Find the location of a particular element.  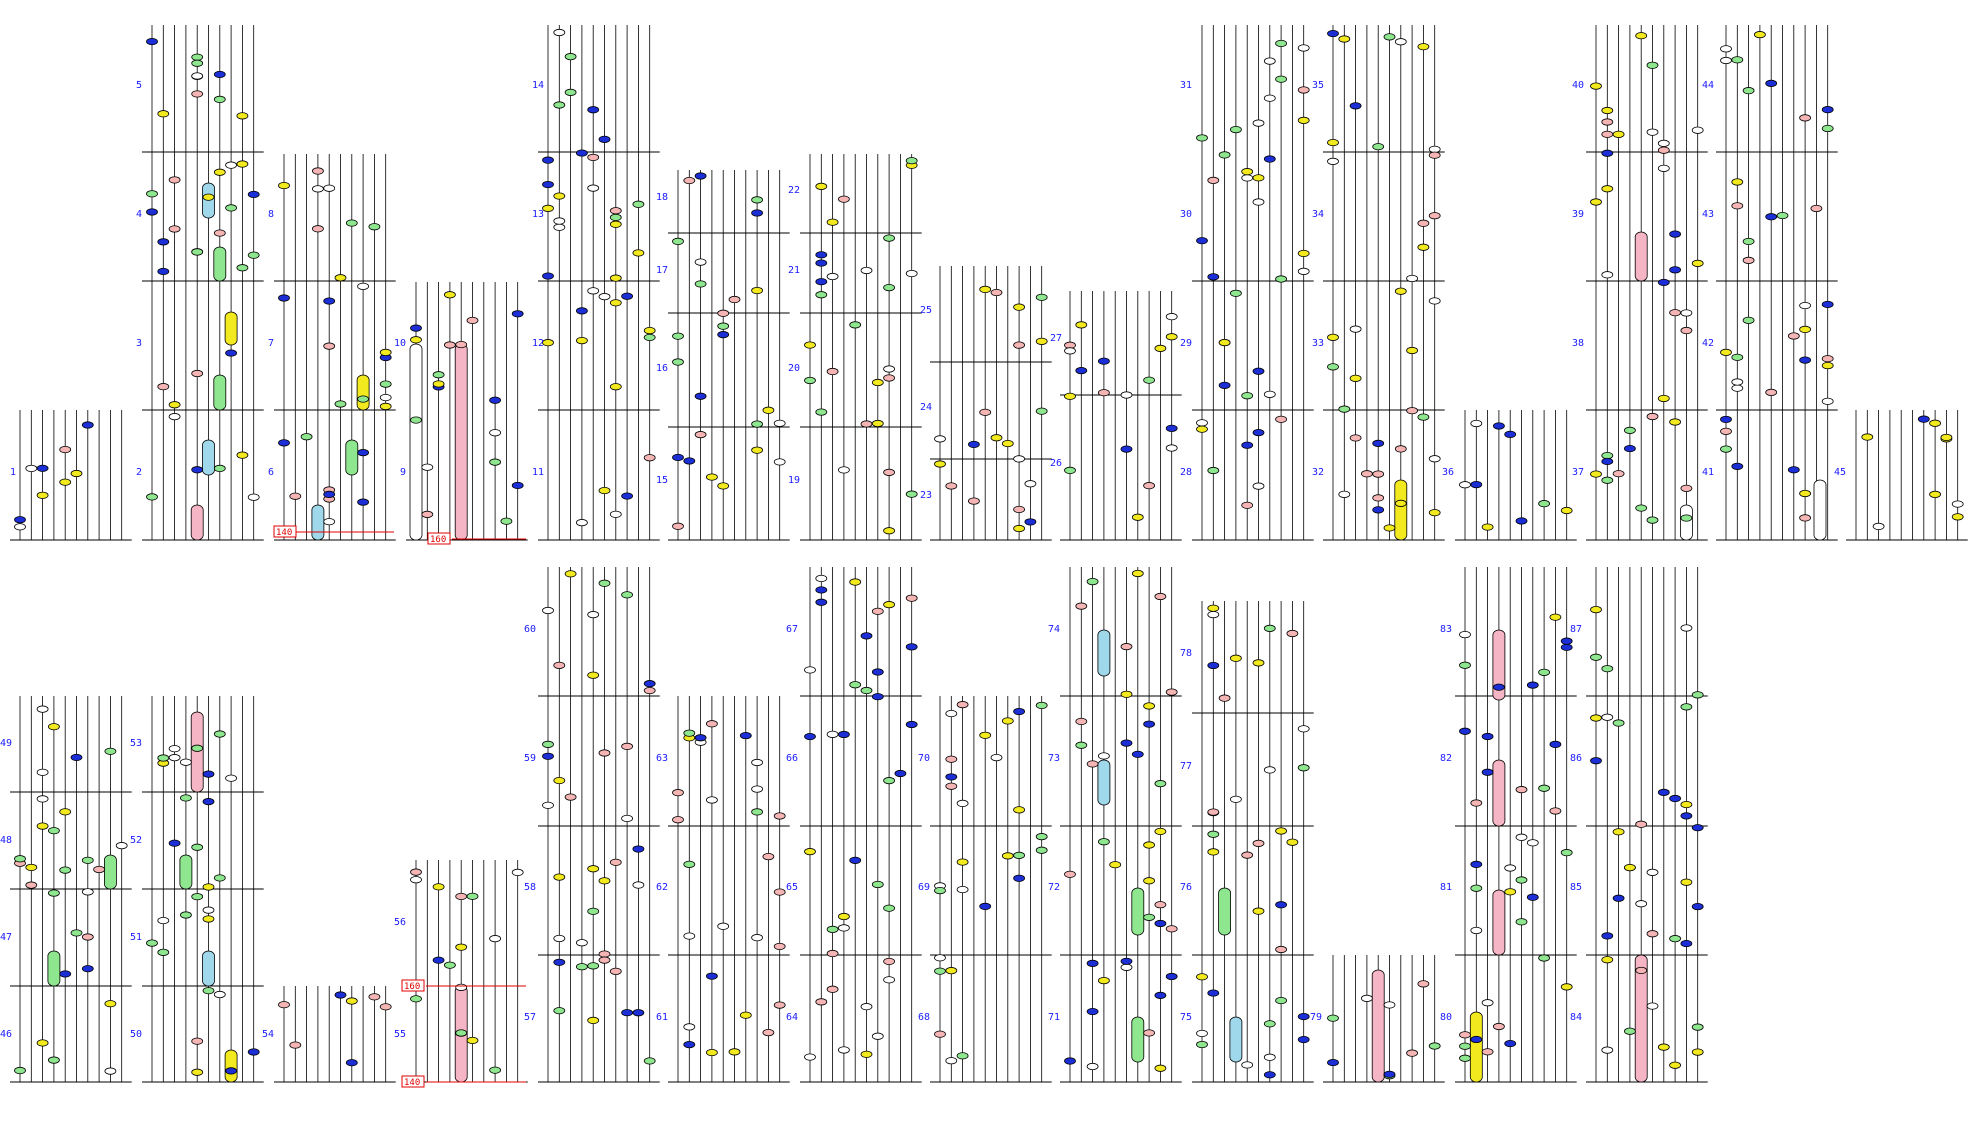

bar-number: 71 is located at coordinates (1054, 1017).